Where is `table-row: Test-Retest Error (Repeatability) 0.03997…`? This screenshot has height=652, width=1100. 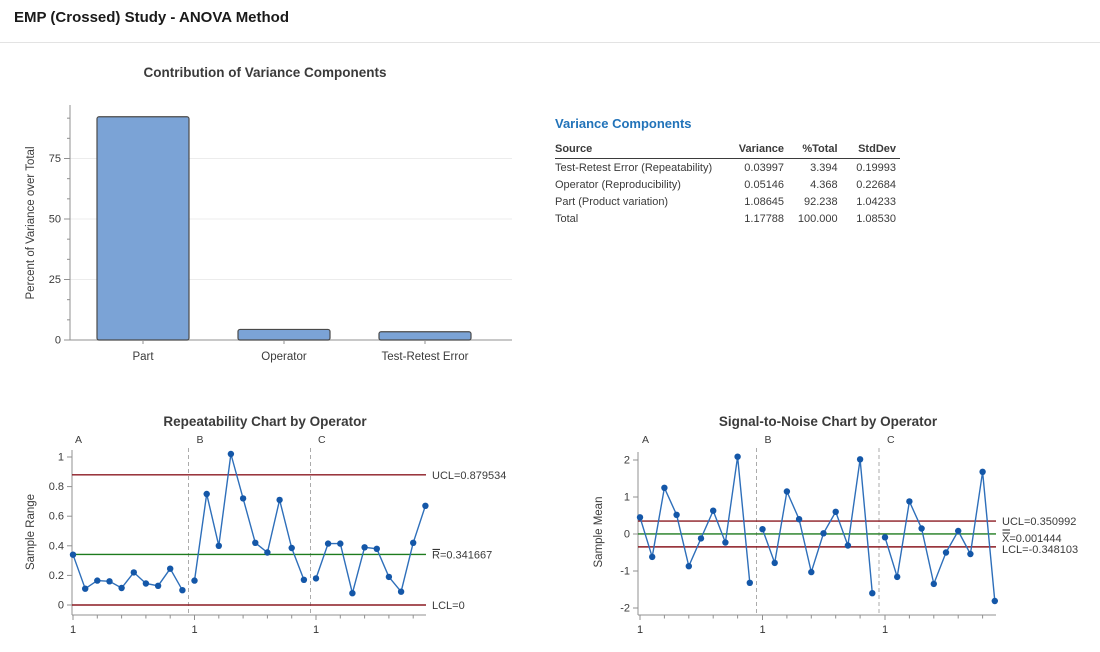 table-row: Test-Retest Error (Repeatability) 0.03997… is located at coordinates (727, 168).